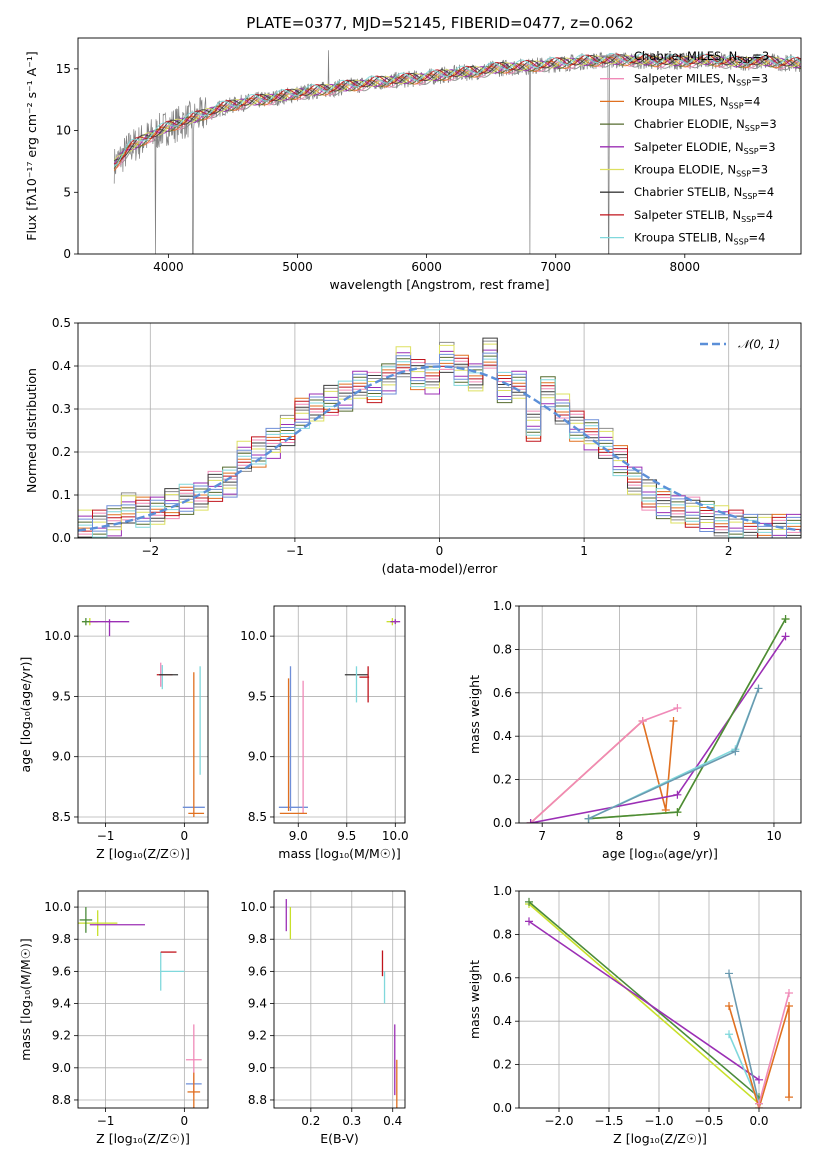  I want to click on x-tick-label: 8000, so click(685, 267).